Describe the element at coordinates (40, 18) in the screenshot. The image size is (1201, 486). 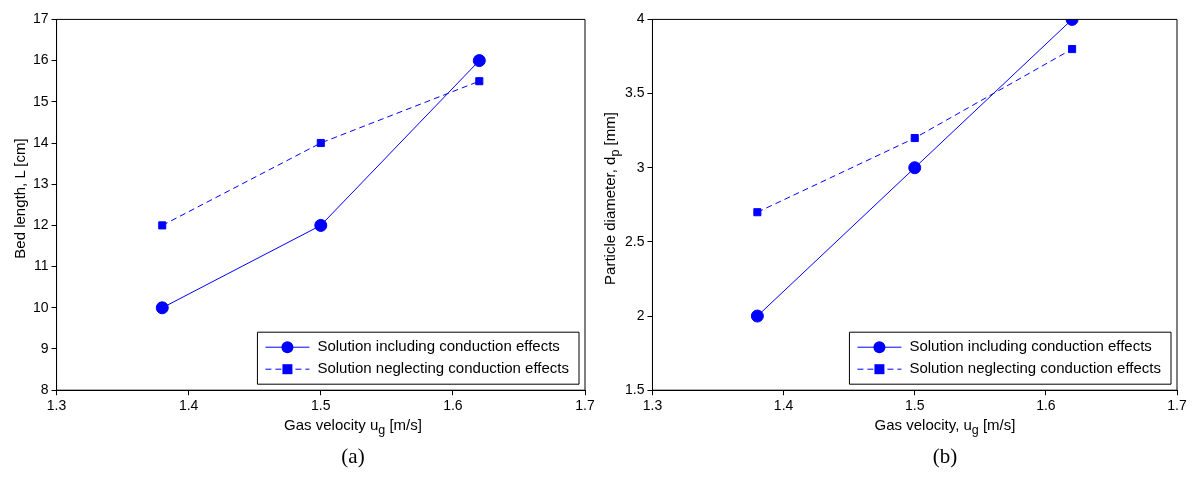
I see `y-tick-label: 17` at that location.